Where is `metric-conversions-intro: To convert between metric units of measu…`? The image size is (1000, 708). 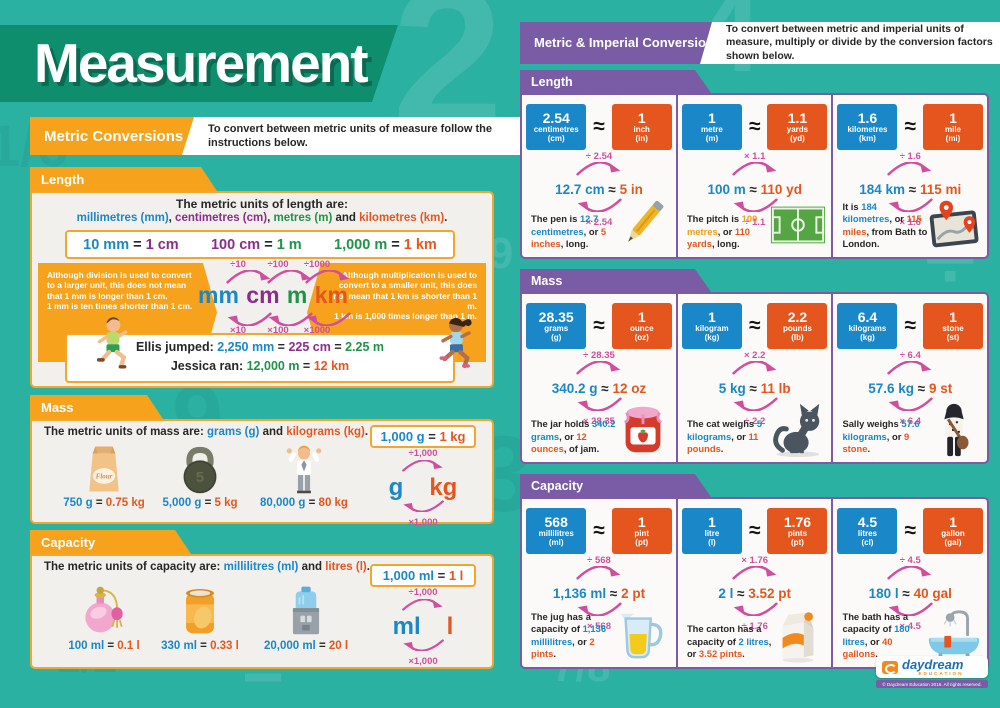 metric-conversions-intro: To convert between metric units of measu… is located at coordinates (355, 136).